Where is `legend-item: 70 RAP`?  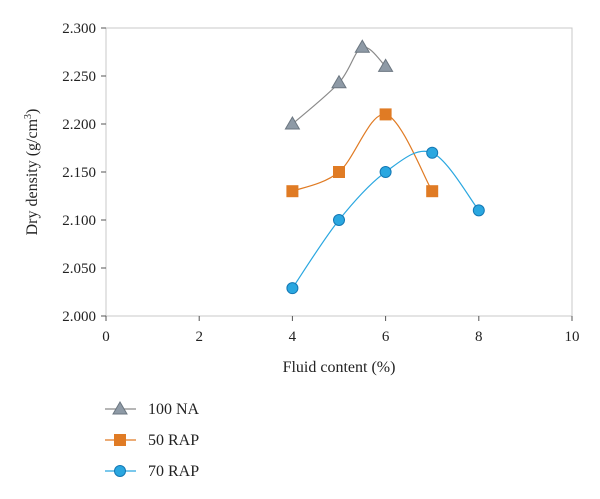
legend-item: 70 RAP is located at coordinates (152, 471).